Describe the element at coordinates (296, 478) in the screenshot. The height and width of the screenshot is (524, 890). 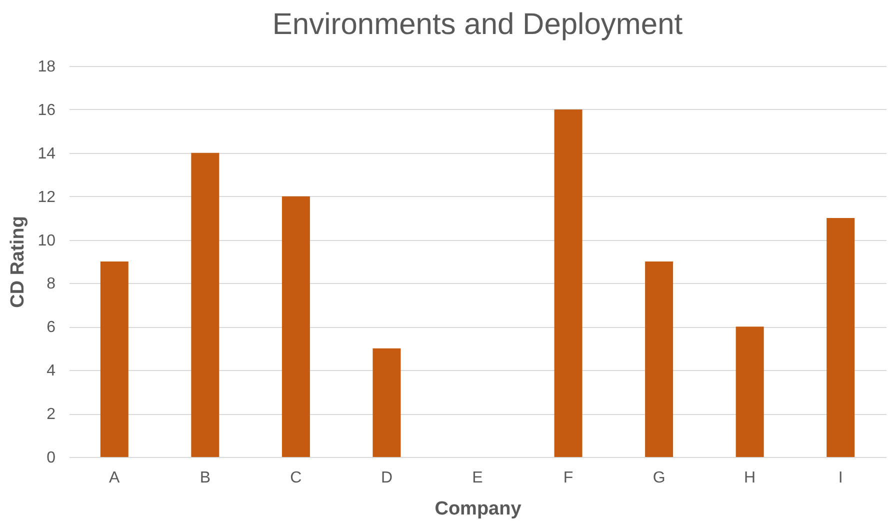
I see `x-tick-label: C` at that location.